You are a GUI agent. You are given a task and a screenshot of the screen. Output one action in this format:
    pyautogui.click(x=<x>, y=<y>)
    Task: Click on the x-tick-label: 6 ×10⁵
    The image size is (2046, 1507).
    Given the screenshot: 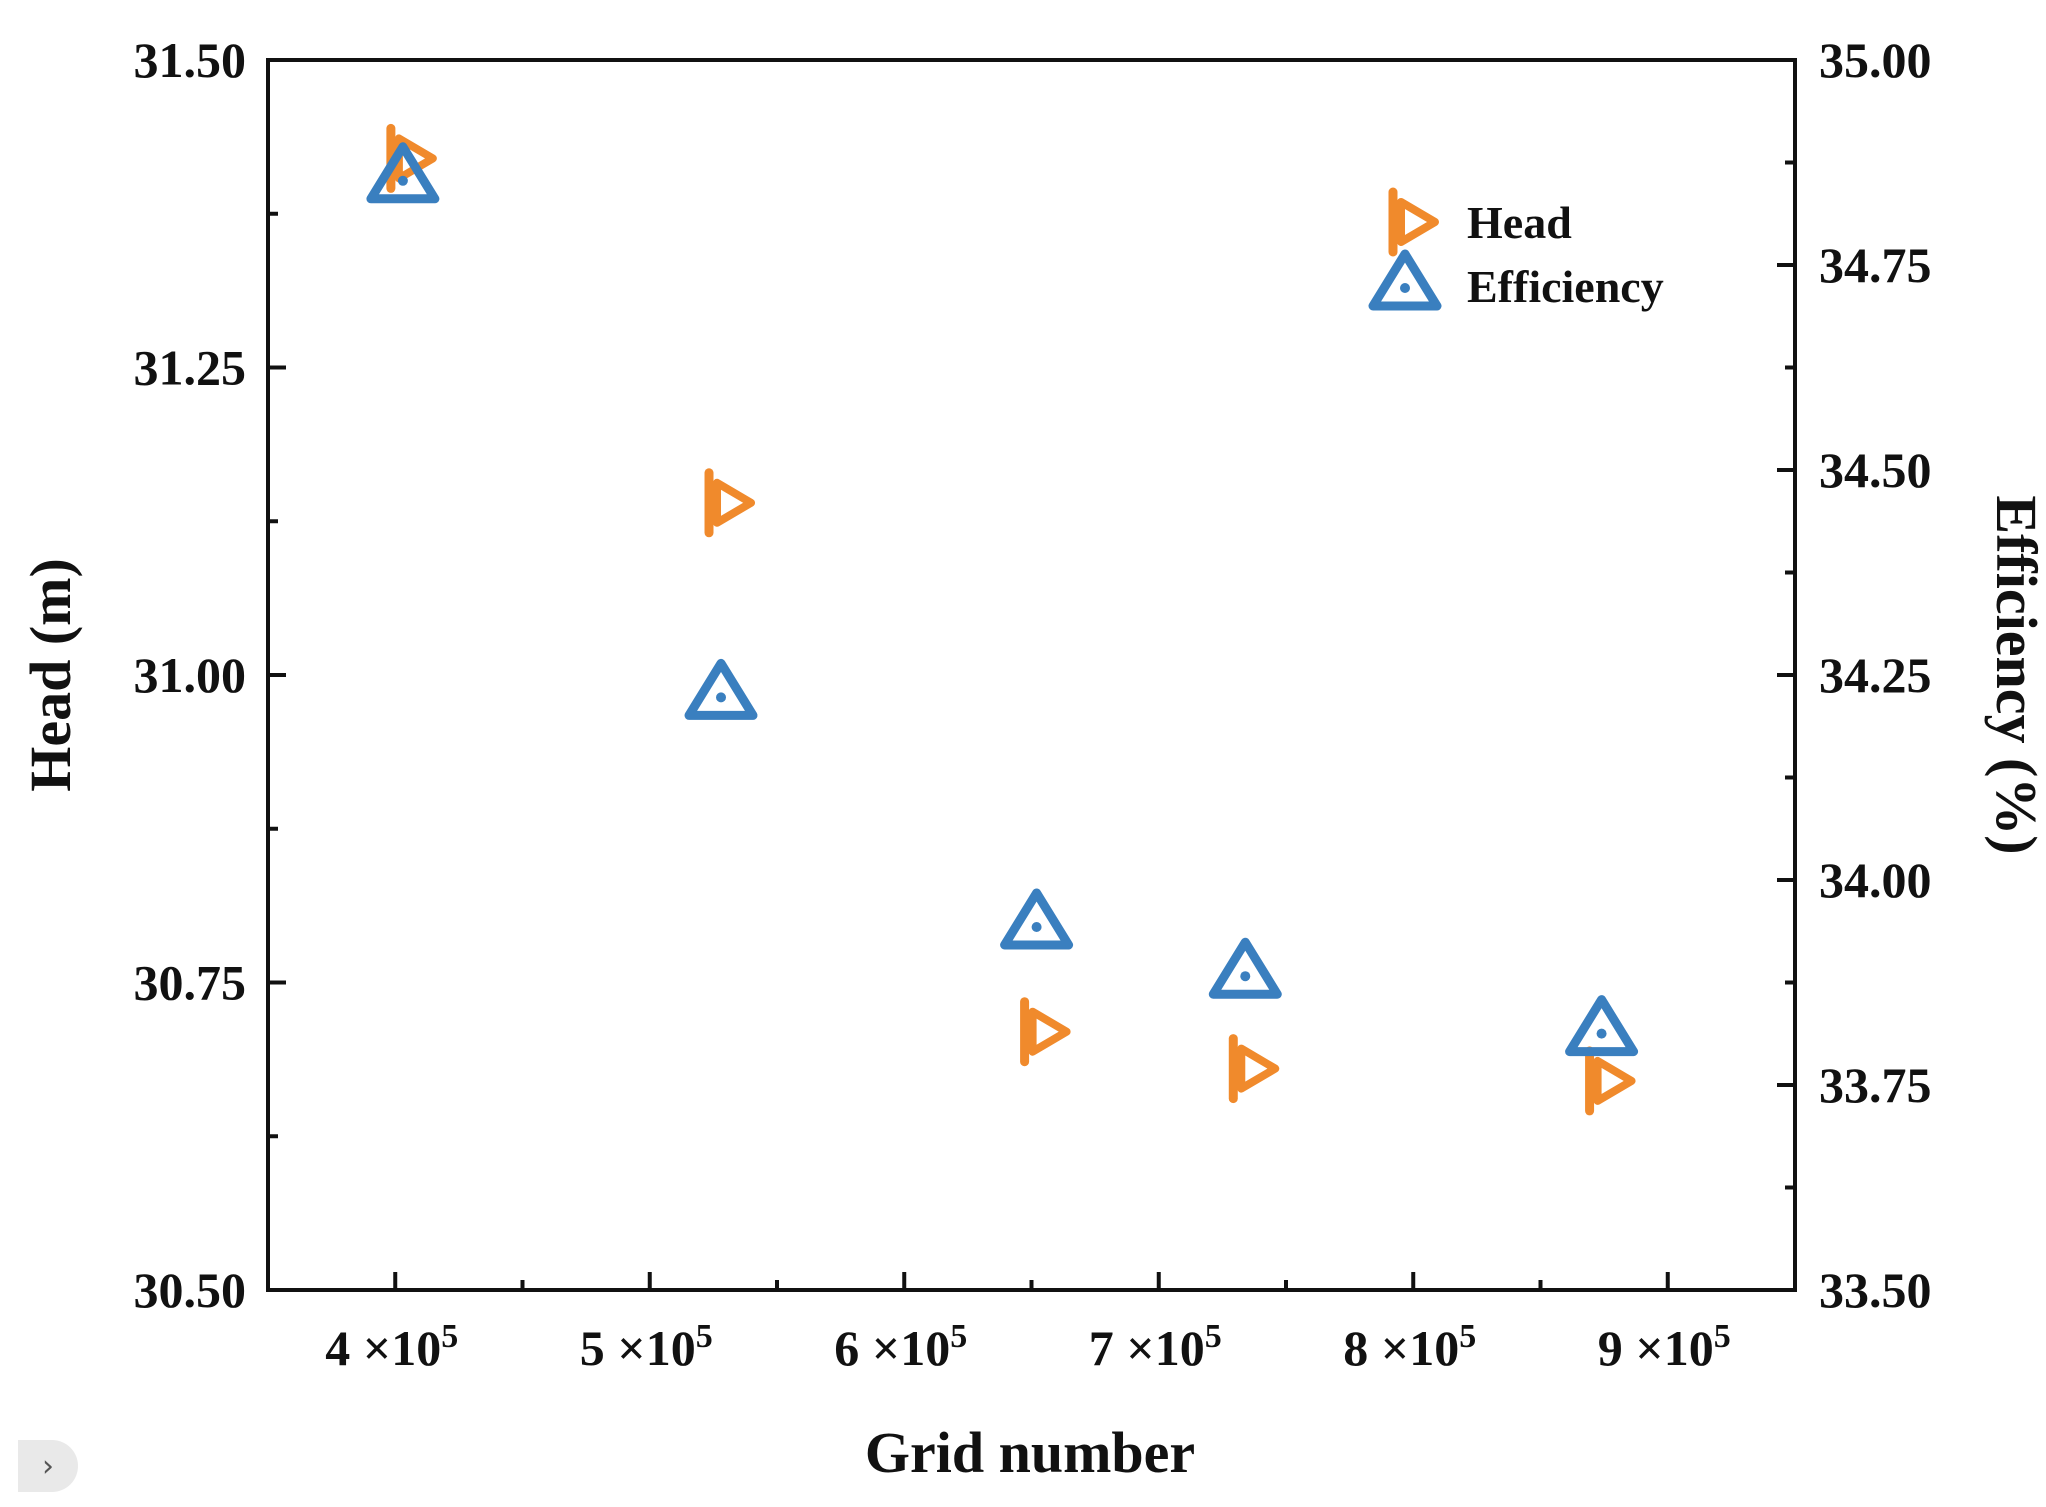 What is the action you would take?
    pyautogui.click(x=900, y=1347)
    